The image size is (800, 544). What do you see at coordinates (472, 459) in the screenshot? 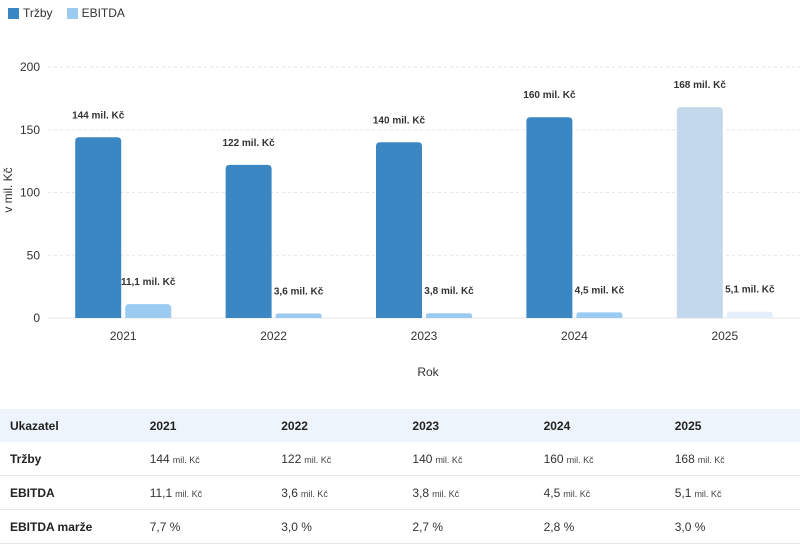
I see `table-cell: 140 mil. Kč` at bounding box center [472, 459].